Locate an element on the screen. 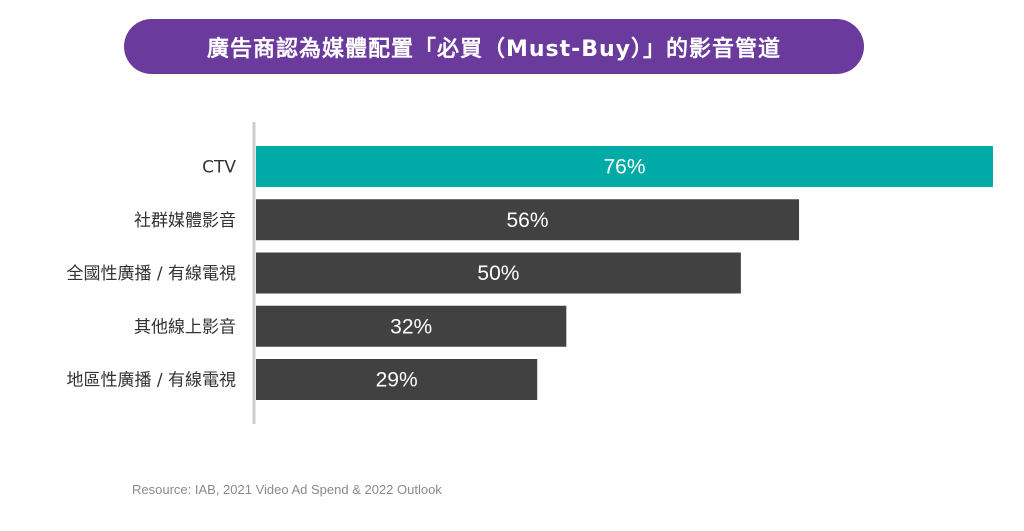  category-label-3: 其他線上影音 is located at coordinates (185, 327).